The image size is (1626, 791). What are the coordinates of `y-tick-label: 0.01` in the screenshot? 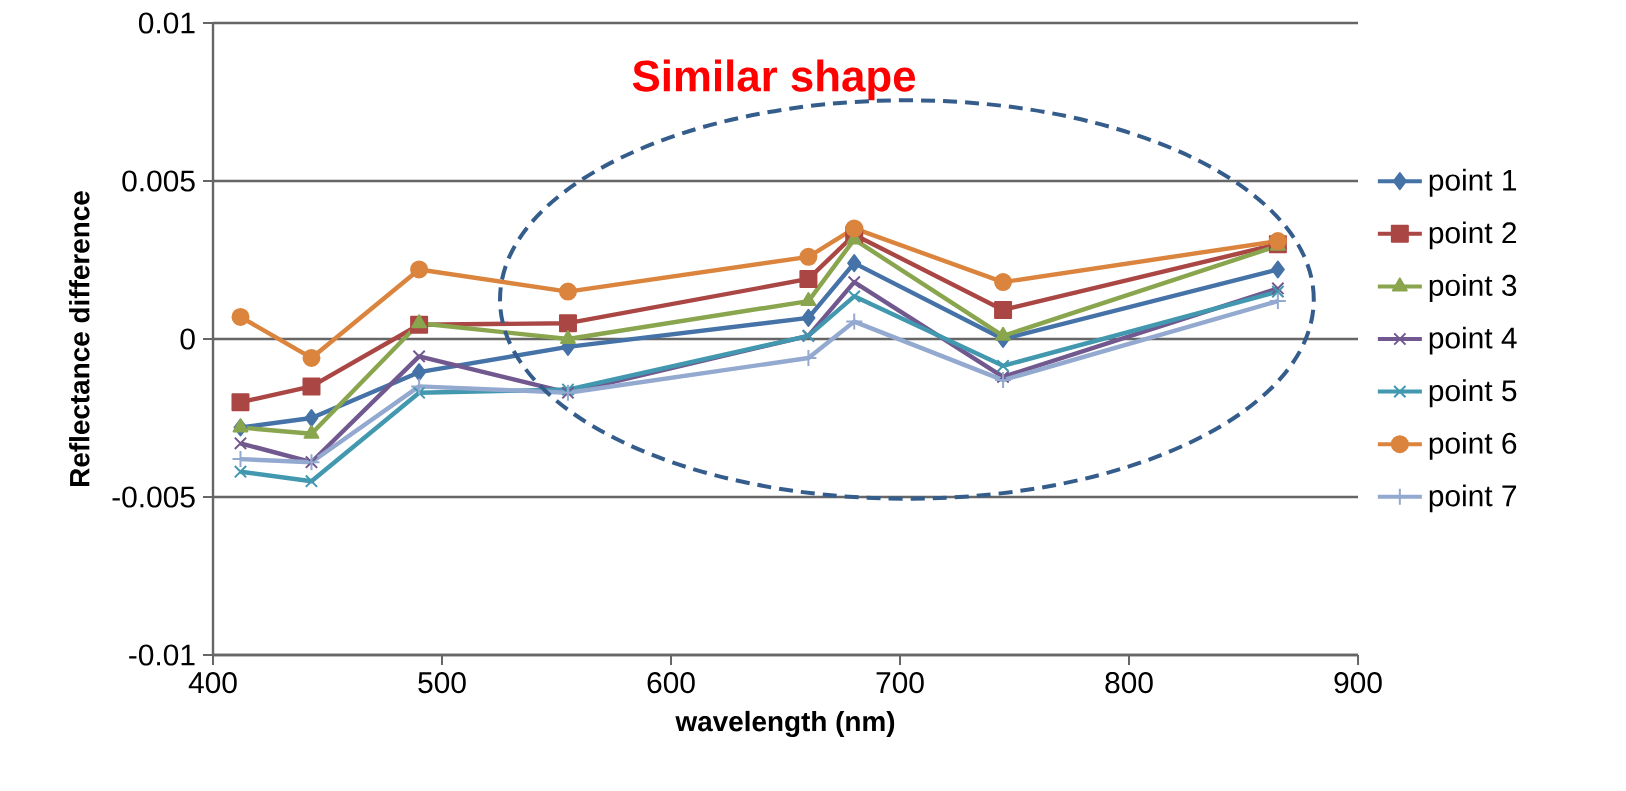 It's located at (166, 23).